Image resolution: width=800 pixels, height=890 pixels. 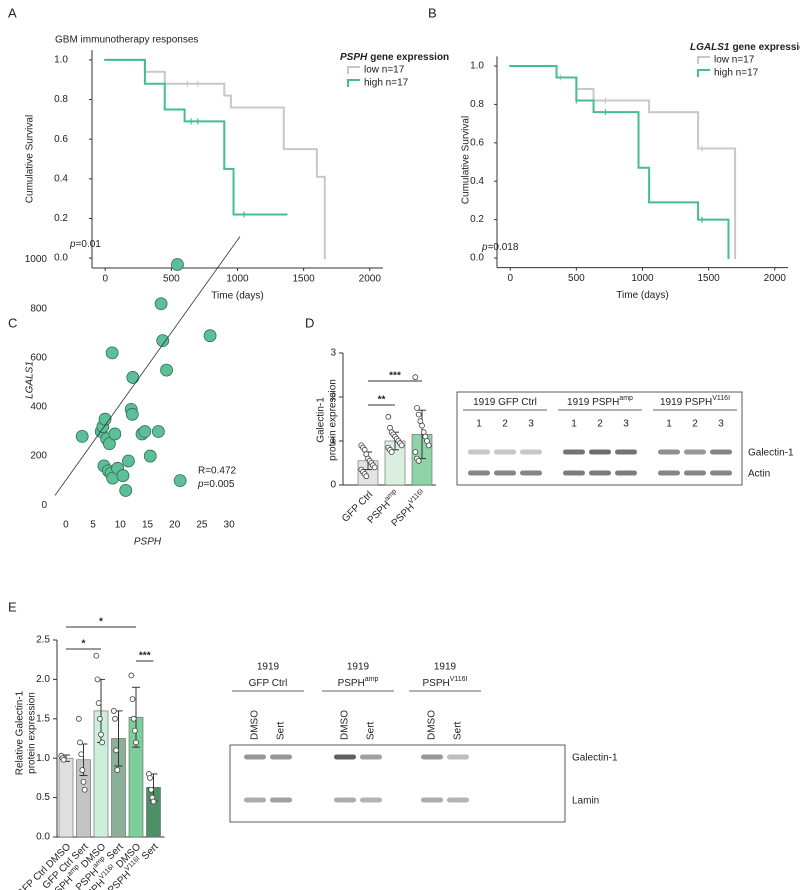 What do you see at coordinates (766, 47) in the screenshot?
I see `legend-title-part: gene expression` at bounding box center [766, 47].